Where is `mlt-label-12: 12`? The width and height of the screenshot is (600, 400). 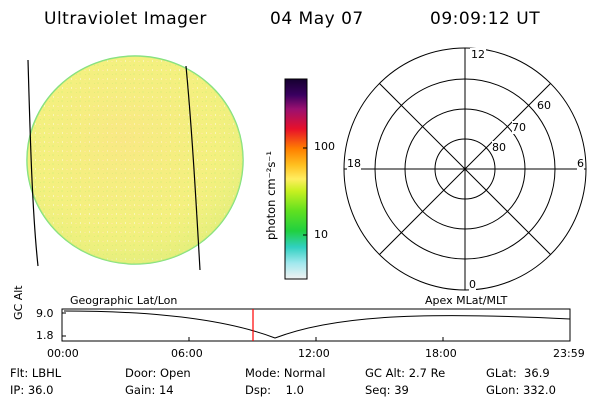
mlt-label-12: 12 is located at coordinates (478, 54).